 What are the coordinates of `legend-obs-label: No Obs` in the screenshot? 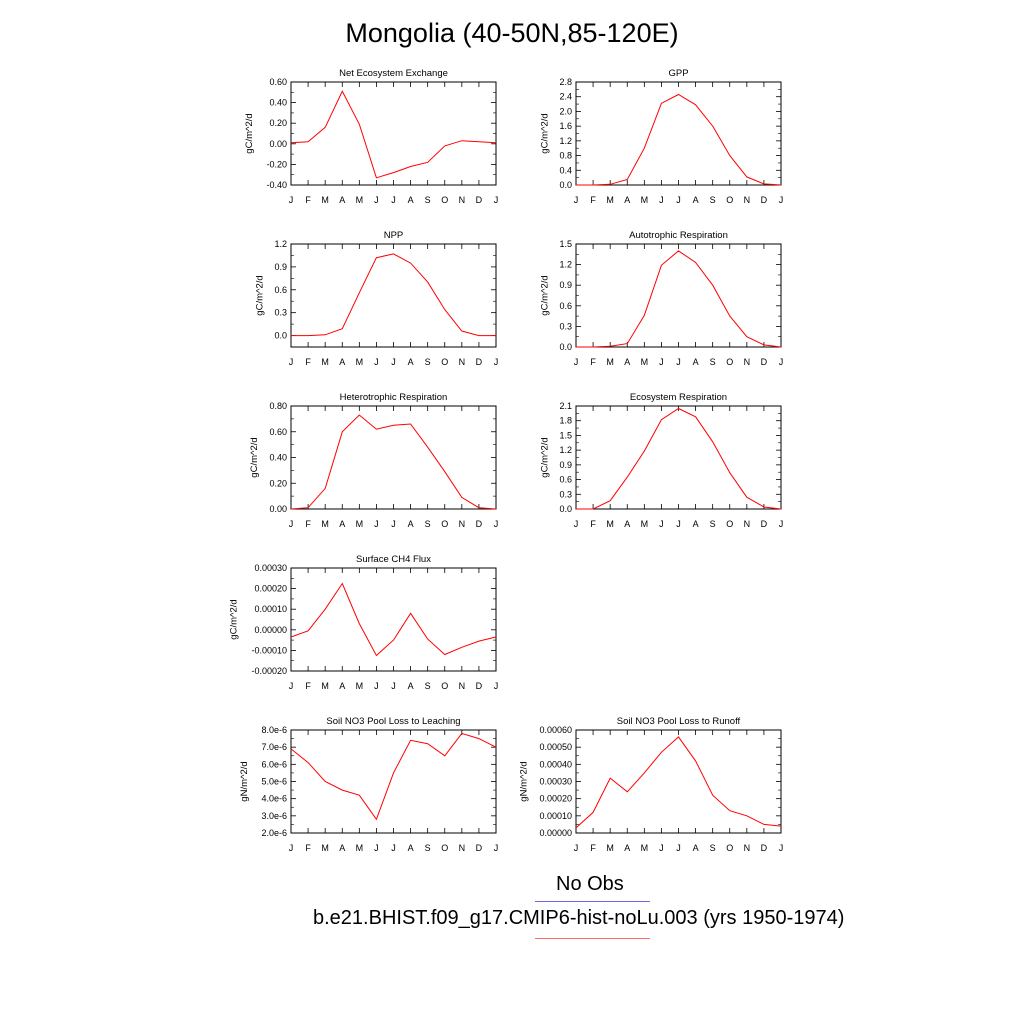 It's located at (590, 884).